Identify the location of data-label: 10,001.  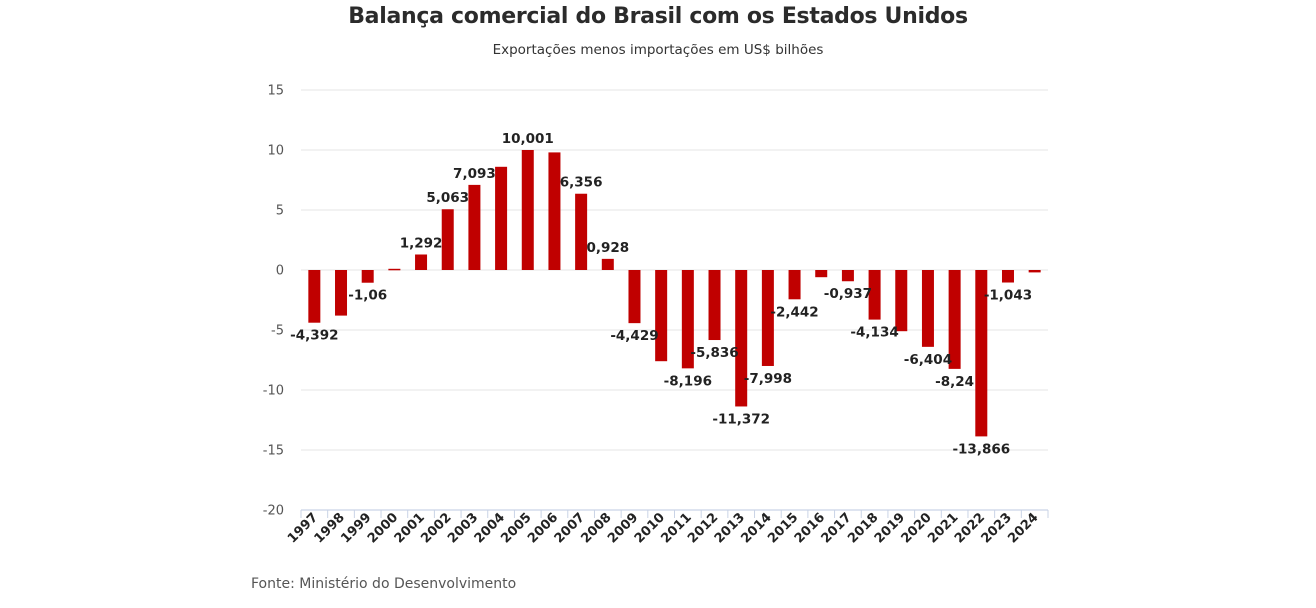
(528, 139).